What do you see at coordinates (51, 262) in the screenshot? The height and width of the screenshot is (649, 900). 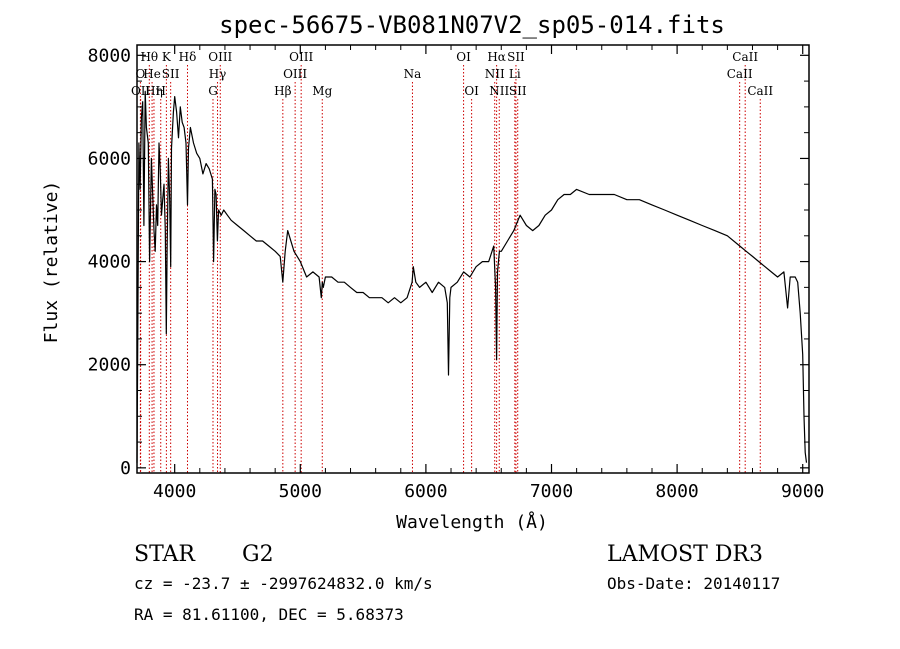 I see `y-axis-label: Flux (relative)` at bounding box center [51, 262].